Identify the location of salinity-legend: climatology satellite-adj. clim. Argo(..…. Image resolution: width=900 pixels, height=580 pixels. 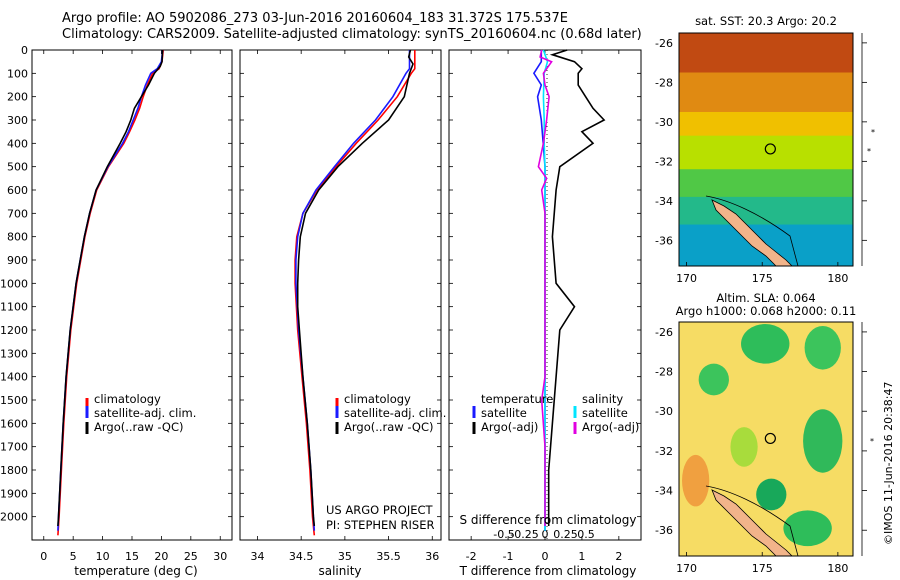
(390, 413).